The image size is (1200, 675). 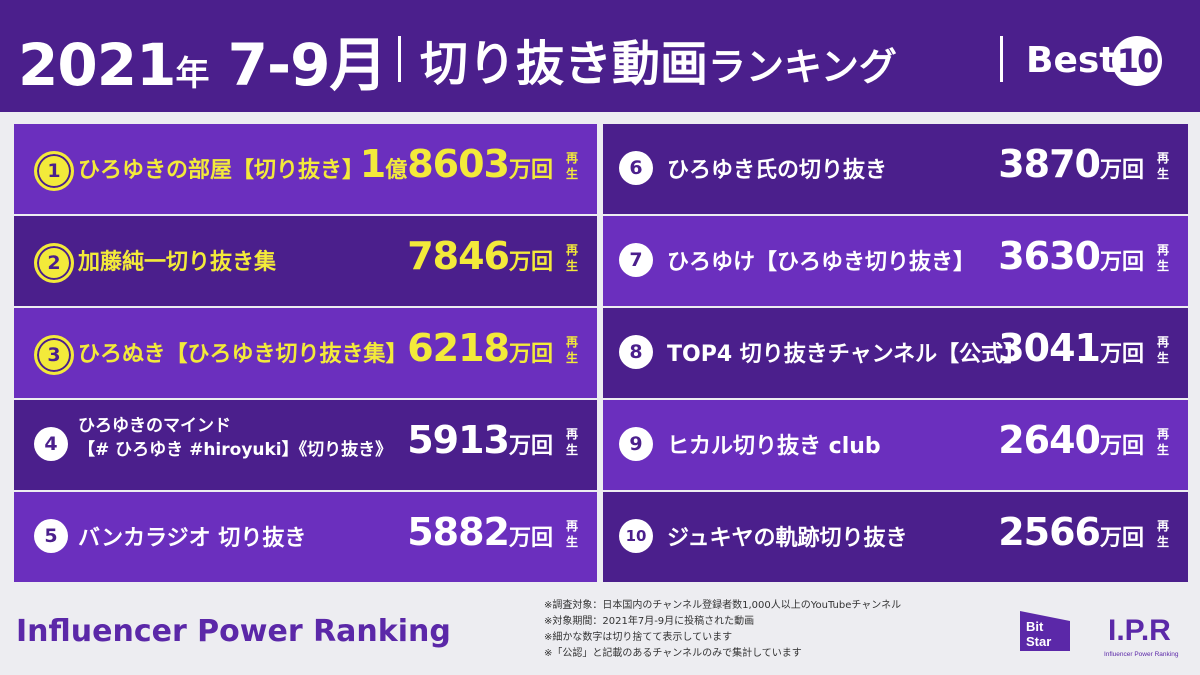 I want to click on rank-badge: 9, so click(x=636, y=444).